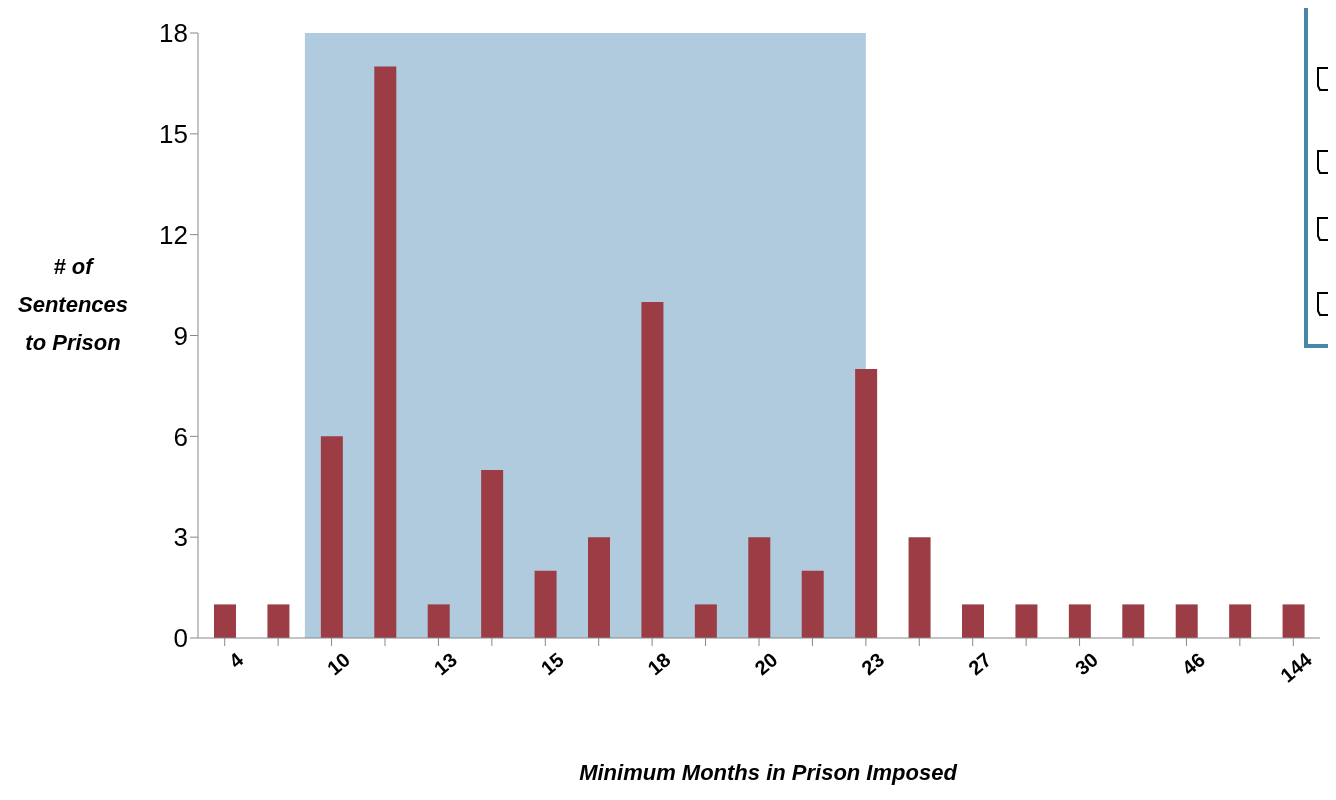  What do you see at coordinates (1086, 664) in the screenshot?
I see `x-tick-label: 30` at bounding box center [1086, 664].